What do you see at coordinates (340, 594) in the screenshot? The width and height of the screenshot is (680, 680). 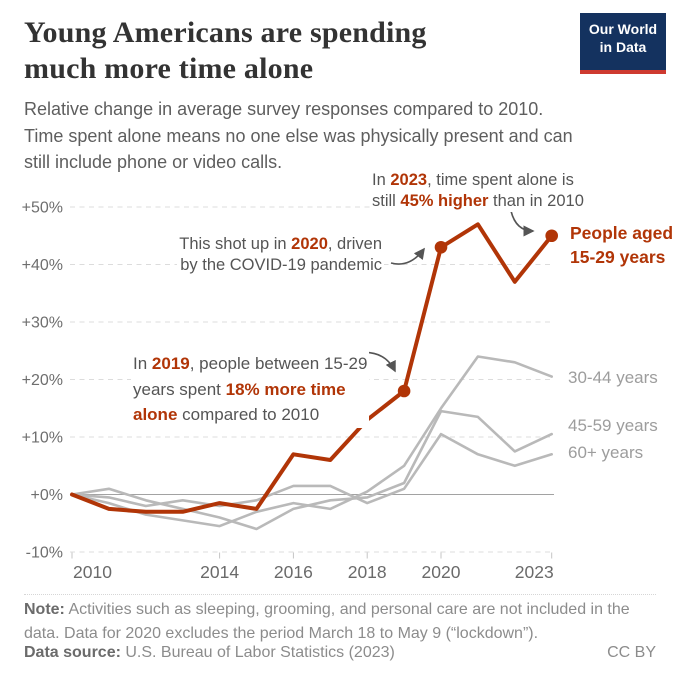 I see `footer-divider` at bounding box center [340, 594].